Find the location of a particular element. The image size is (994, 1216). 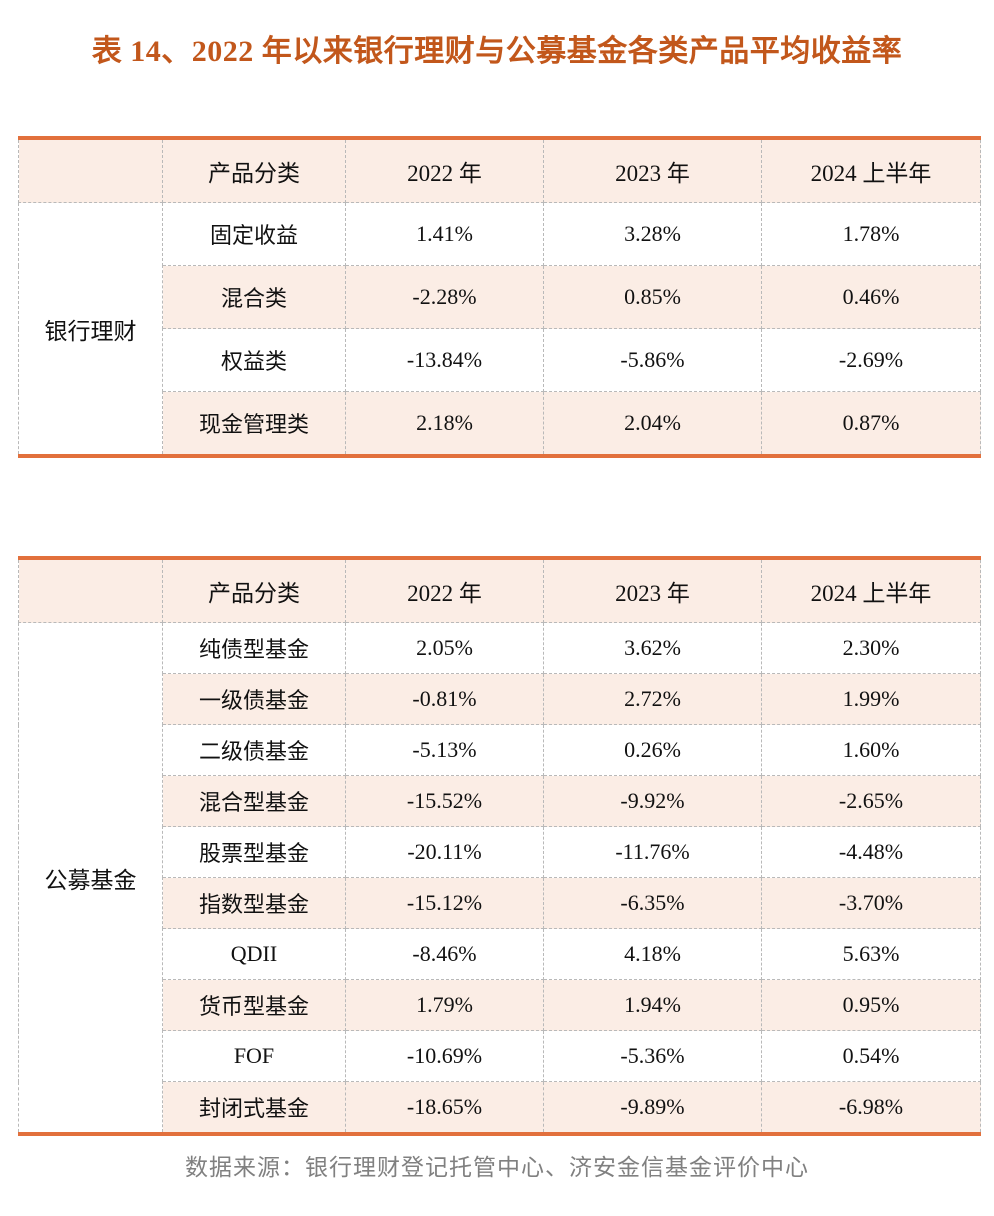

value-cell: 2.72% is located at coordinates (652, 699).